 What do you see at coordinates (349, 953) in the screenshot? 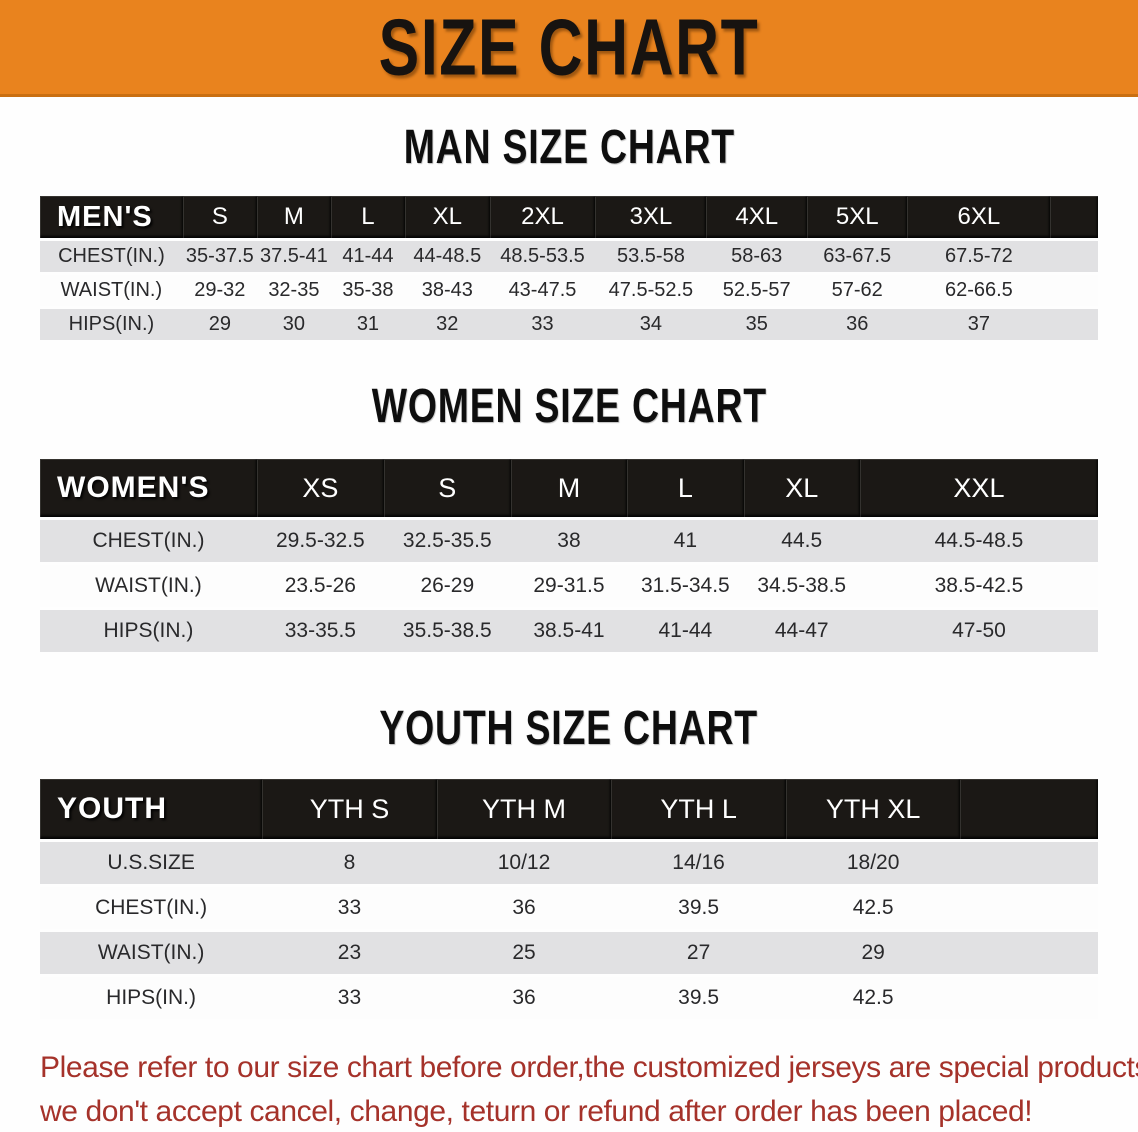
I see `size-value: 23` at bounding box center [349, 953].